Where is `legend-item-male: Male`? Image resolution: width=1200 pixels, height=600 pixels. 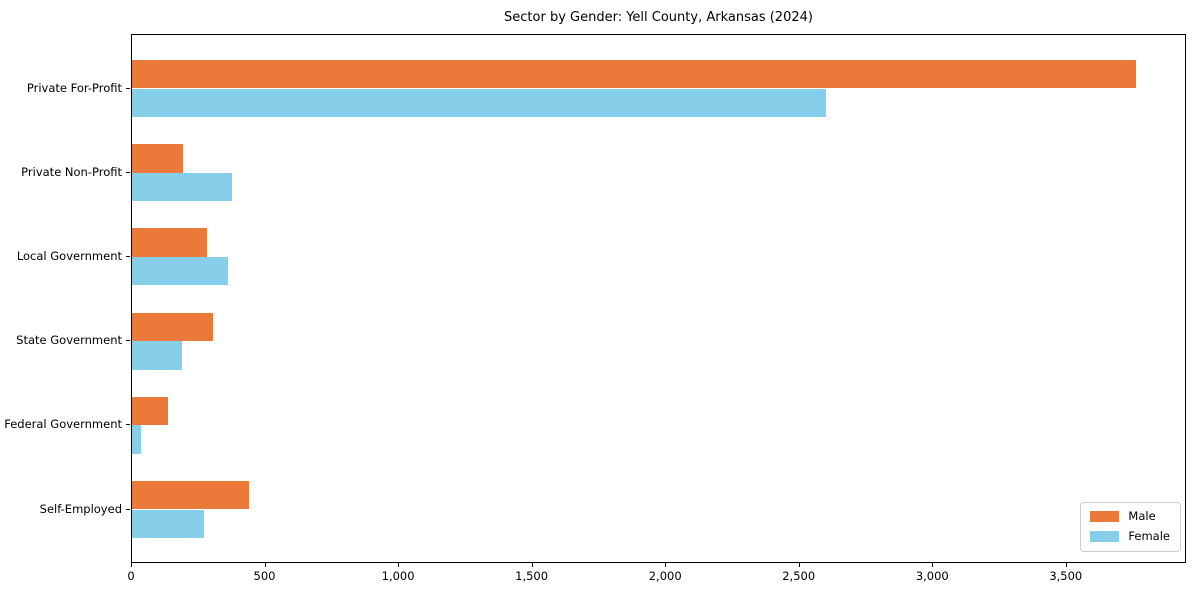
legend-item-male: Male is located at coordinates (1130, 516).